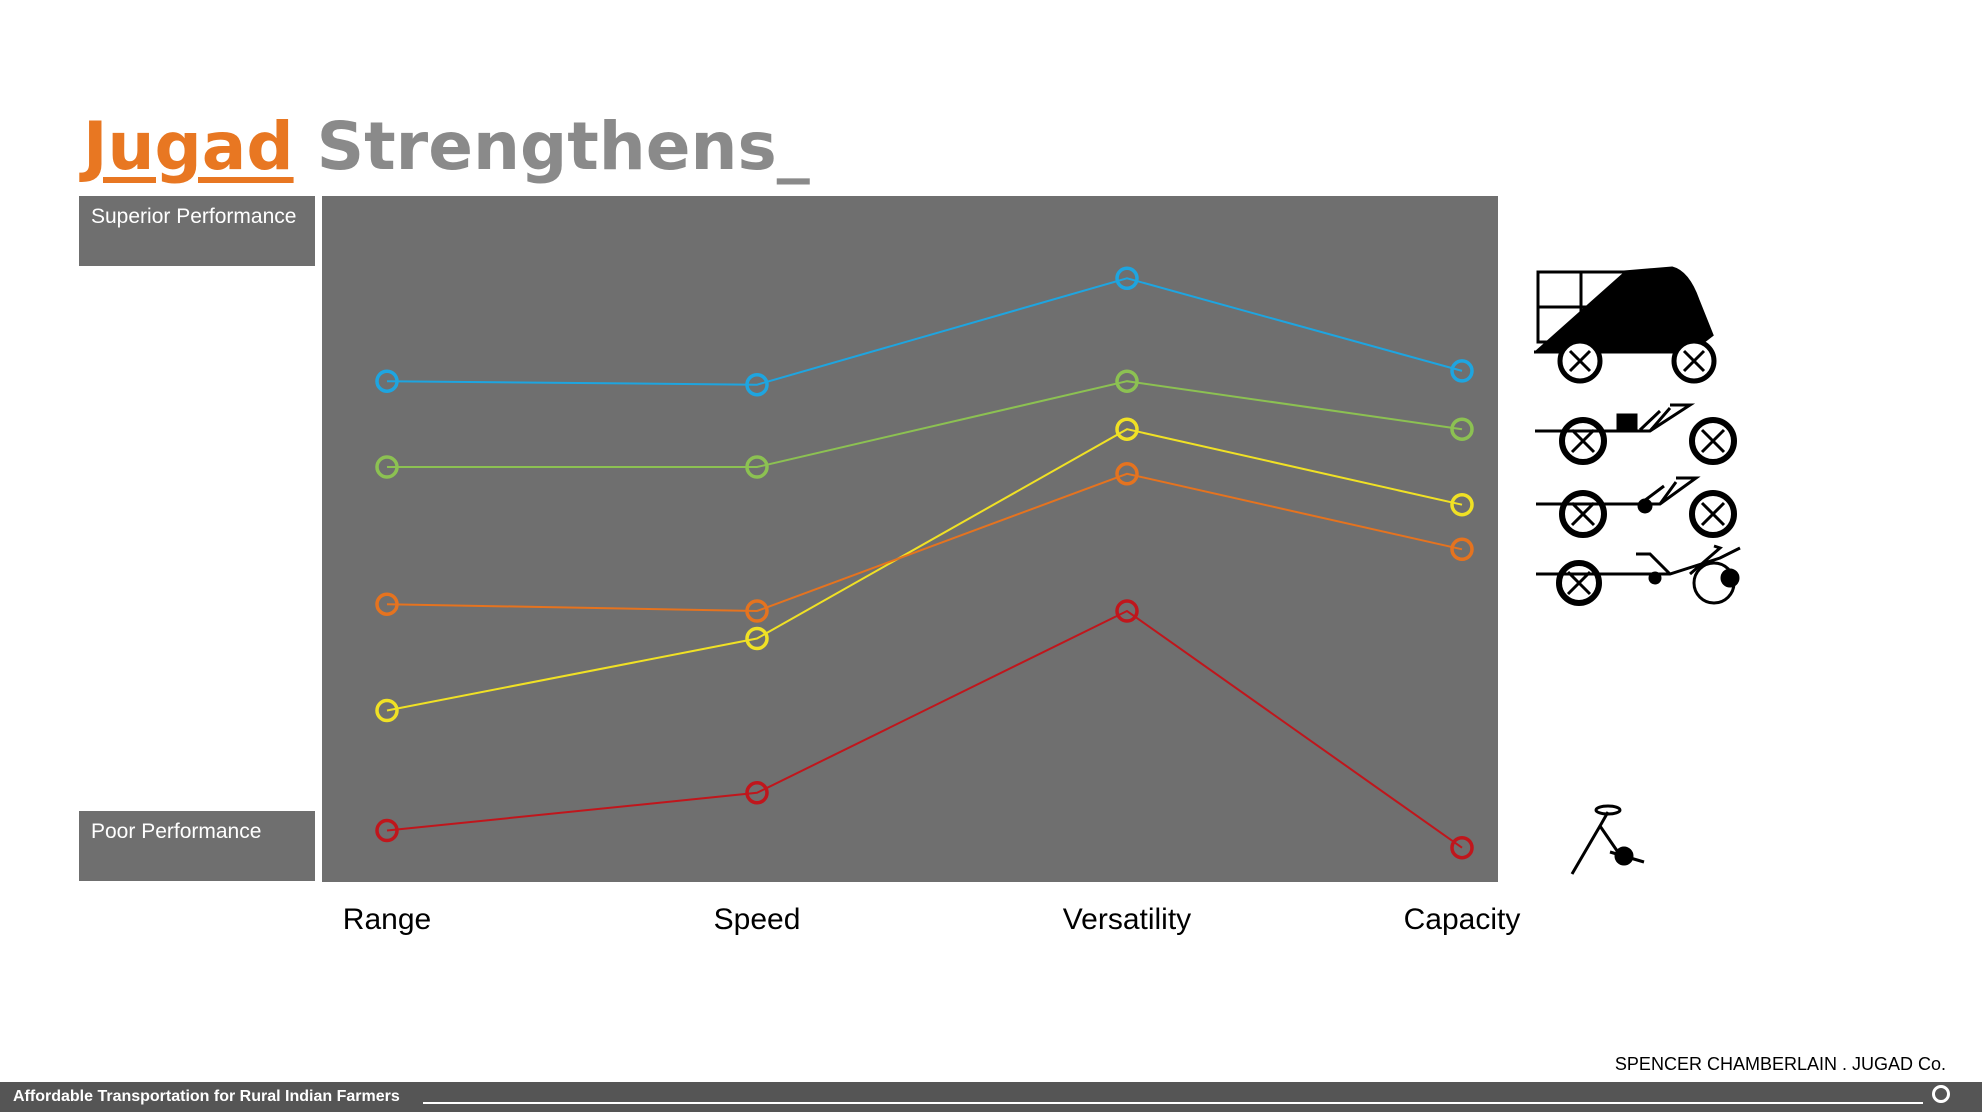 This screenshot has height=1112, width=1982. What do you see at coordinates (1173, 1103) in the screenshot?
I see `footer-line` at bounding box center [1173, 1103].